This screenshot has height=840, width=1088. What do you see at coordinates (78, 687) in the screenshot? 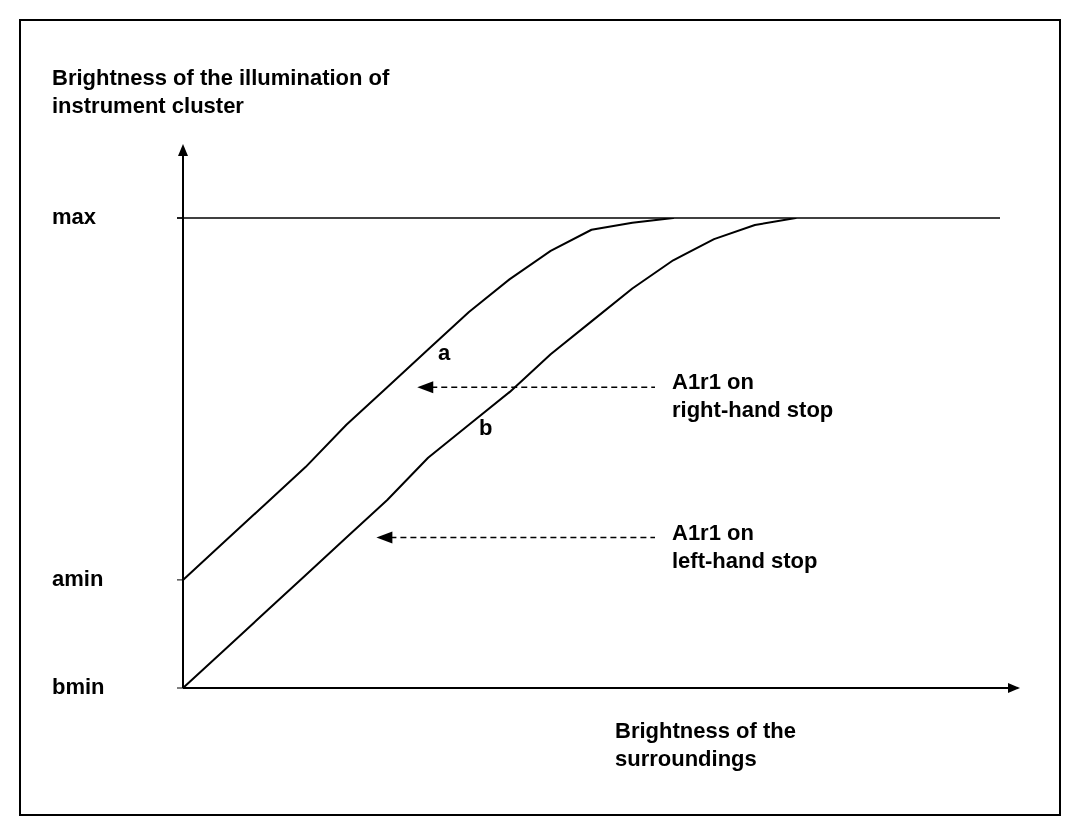
I see `text: bmin` at bounding box center [78, 687].